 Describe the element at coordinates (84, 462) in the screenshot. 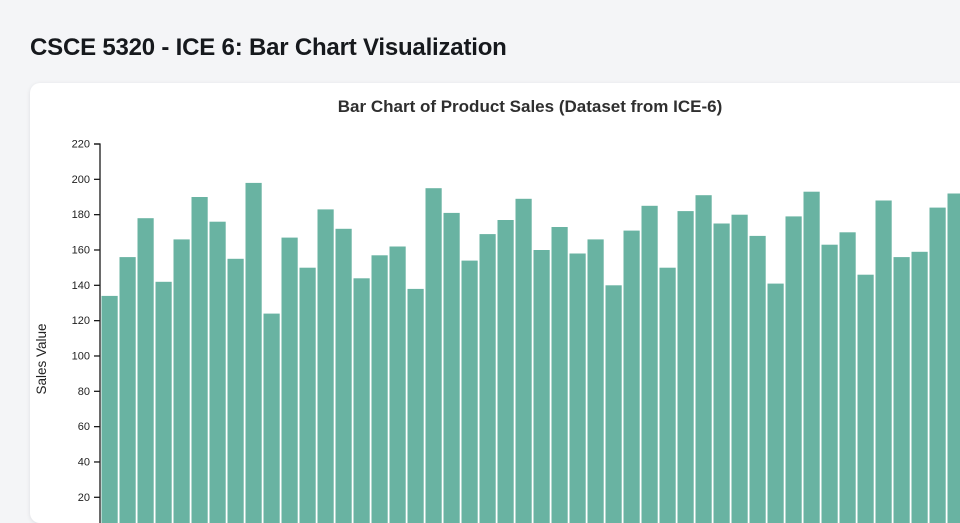

I see `y-tick-label: 40` at that location.